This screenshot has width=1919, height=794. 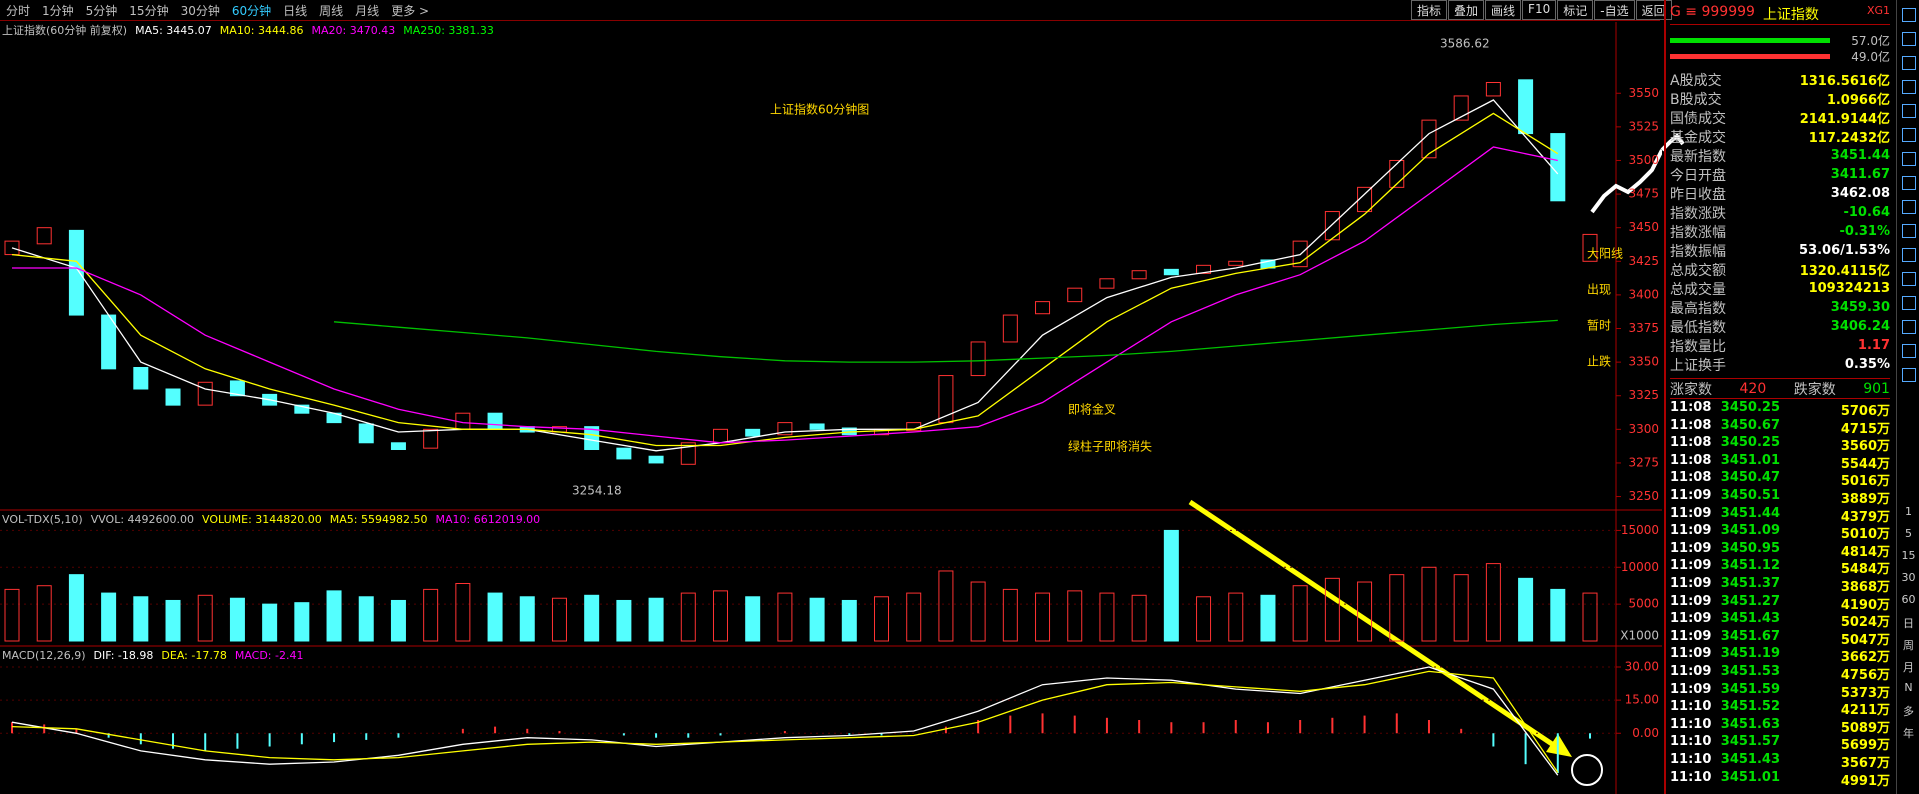 What do you see at coordinates (1696, 80) in the screenshot?
I see `info-label: A股成交` at bounding box center [1696, 80].